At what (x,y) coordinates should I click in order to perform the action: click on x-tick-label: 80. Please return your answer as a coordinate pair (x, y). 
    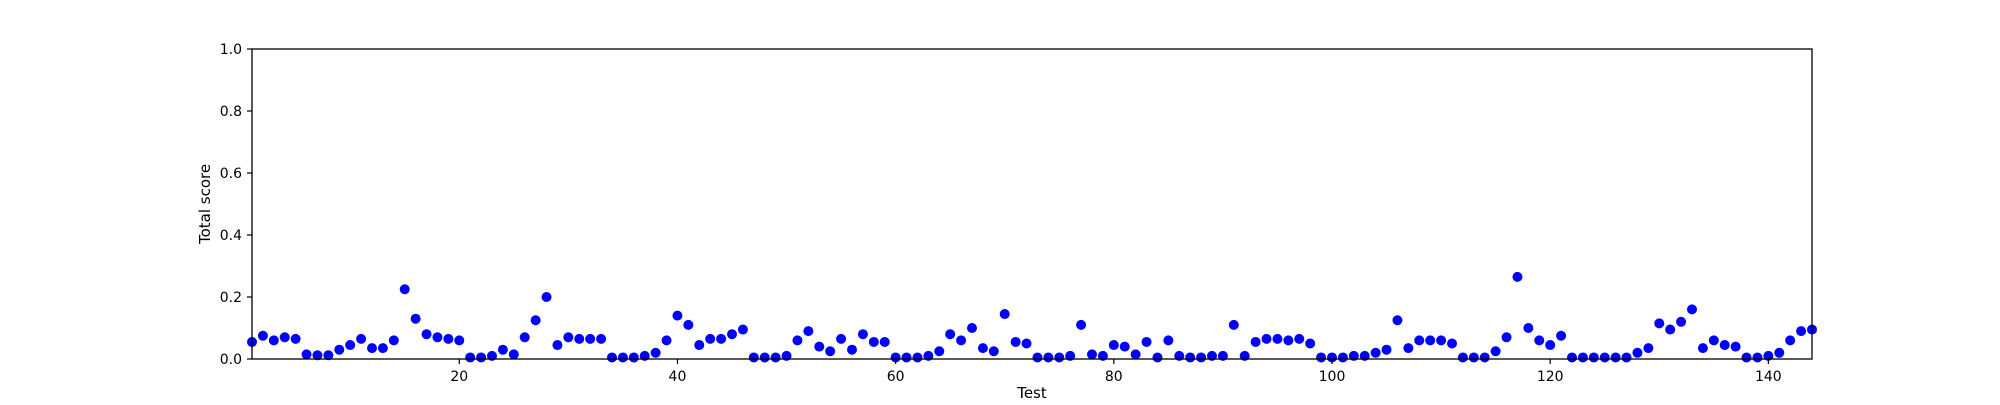
    Looking at the image, I should click on (1114, 377).